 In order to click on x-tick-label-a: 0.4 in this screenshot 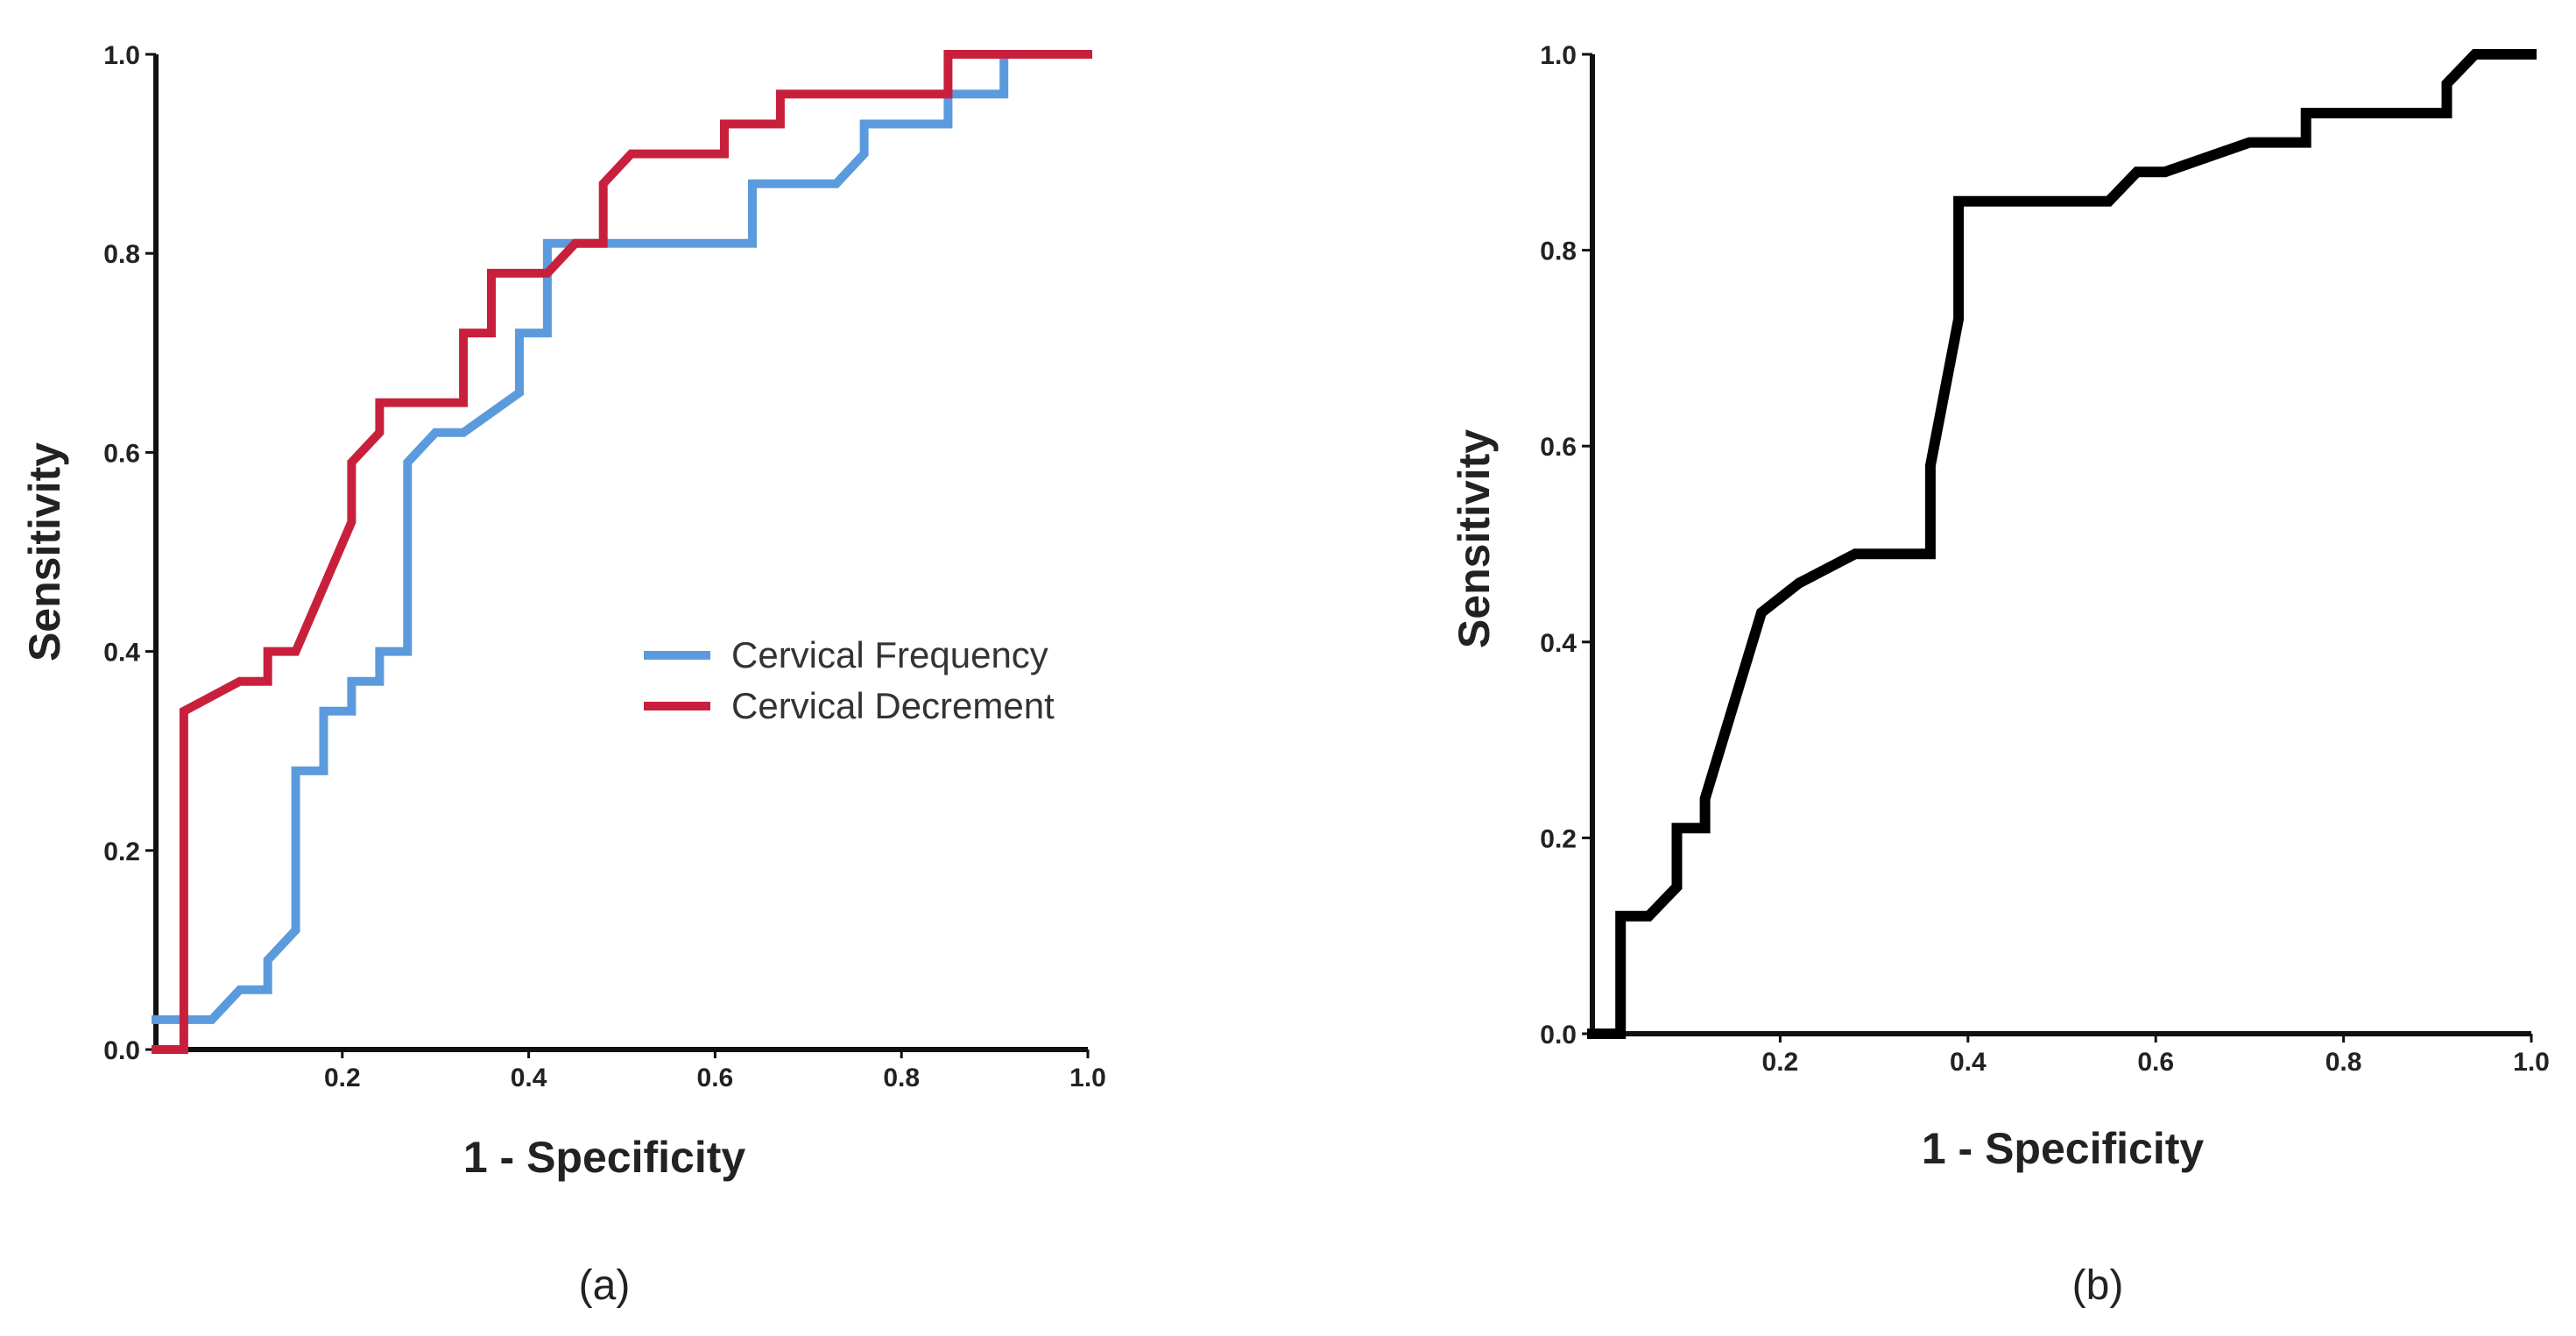, I will do `click(529, 1078)`.